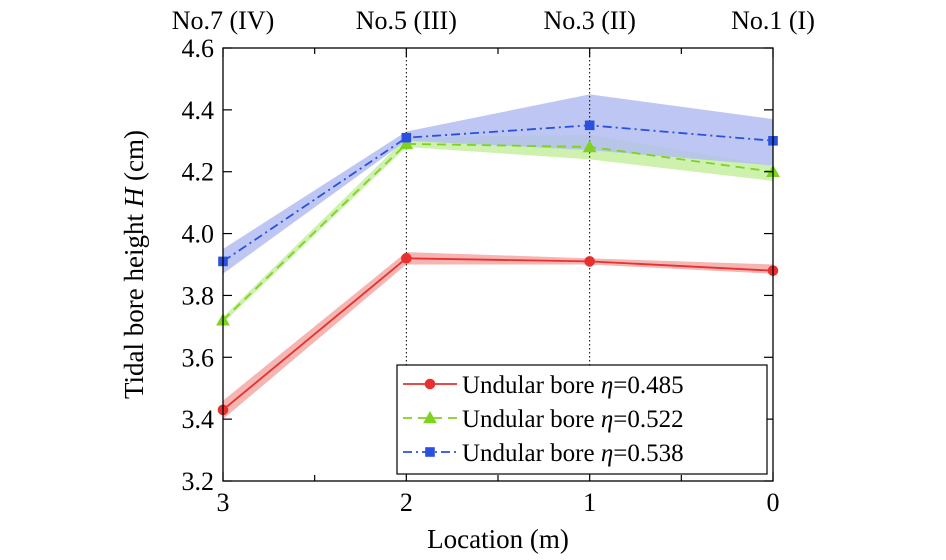 The image size is (946, 560). I want to click on legend-entry-label: Undular bore η=0.522, so click(573, 419).